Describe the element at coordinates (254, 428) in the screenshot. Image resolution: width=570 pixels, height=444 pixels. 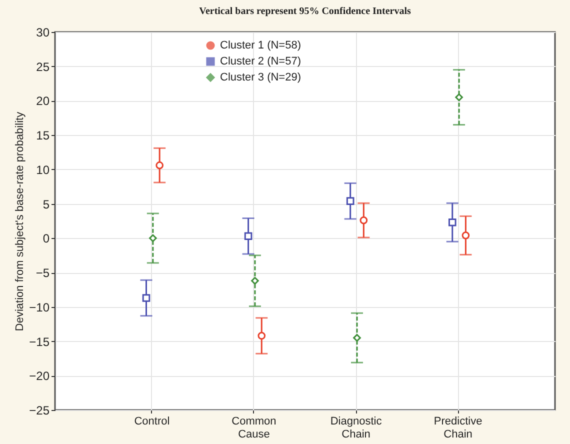
I see `x-tick-label: Common Cause` at that location.